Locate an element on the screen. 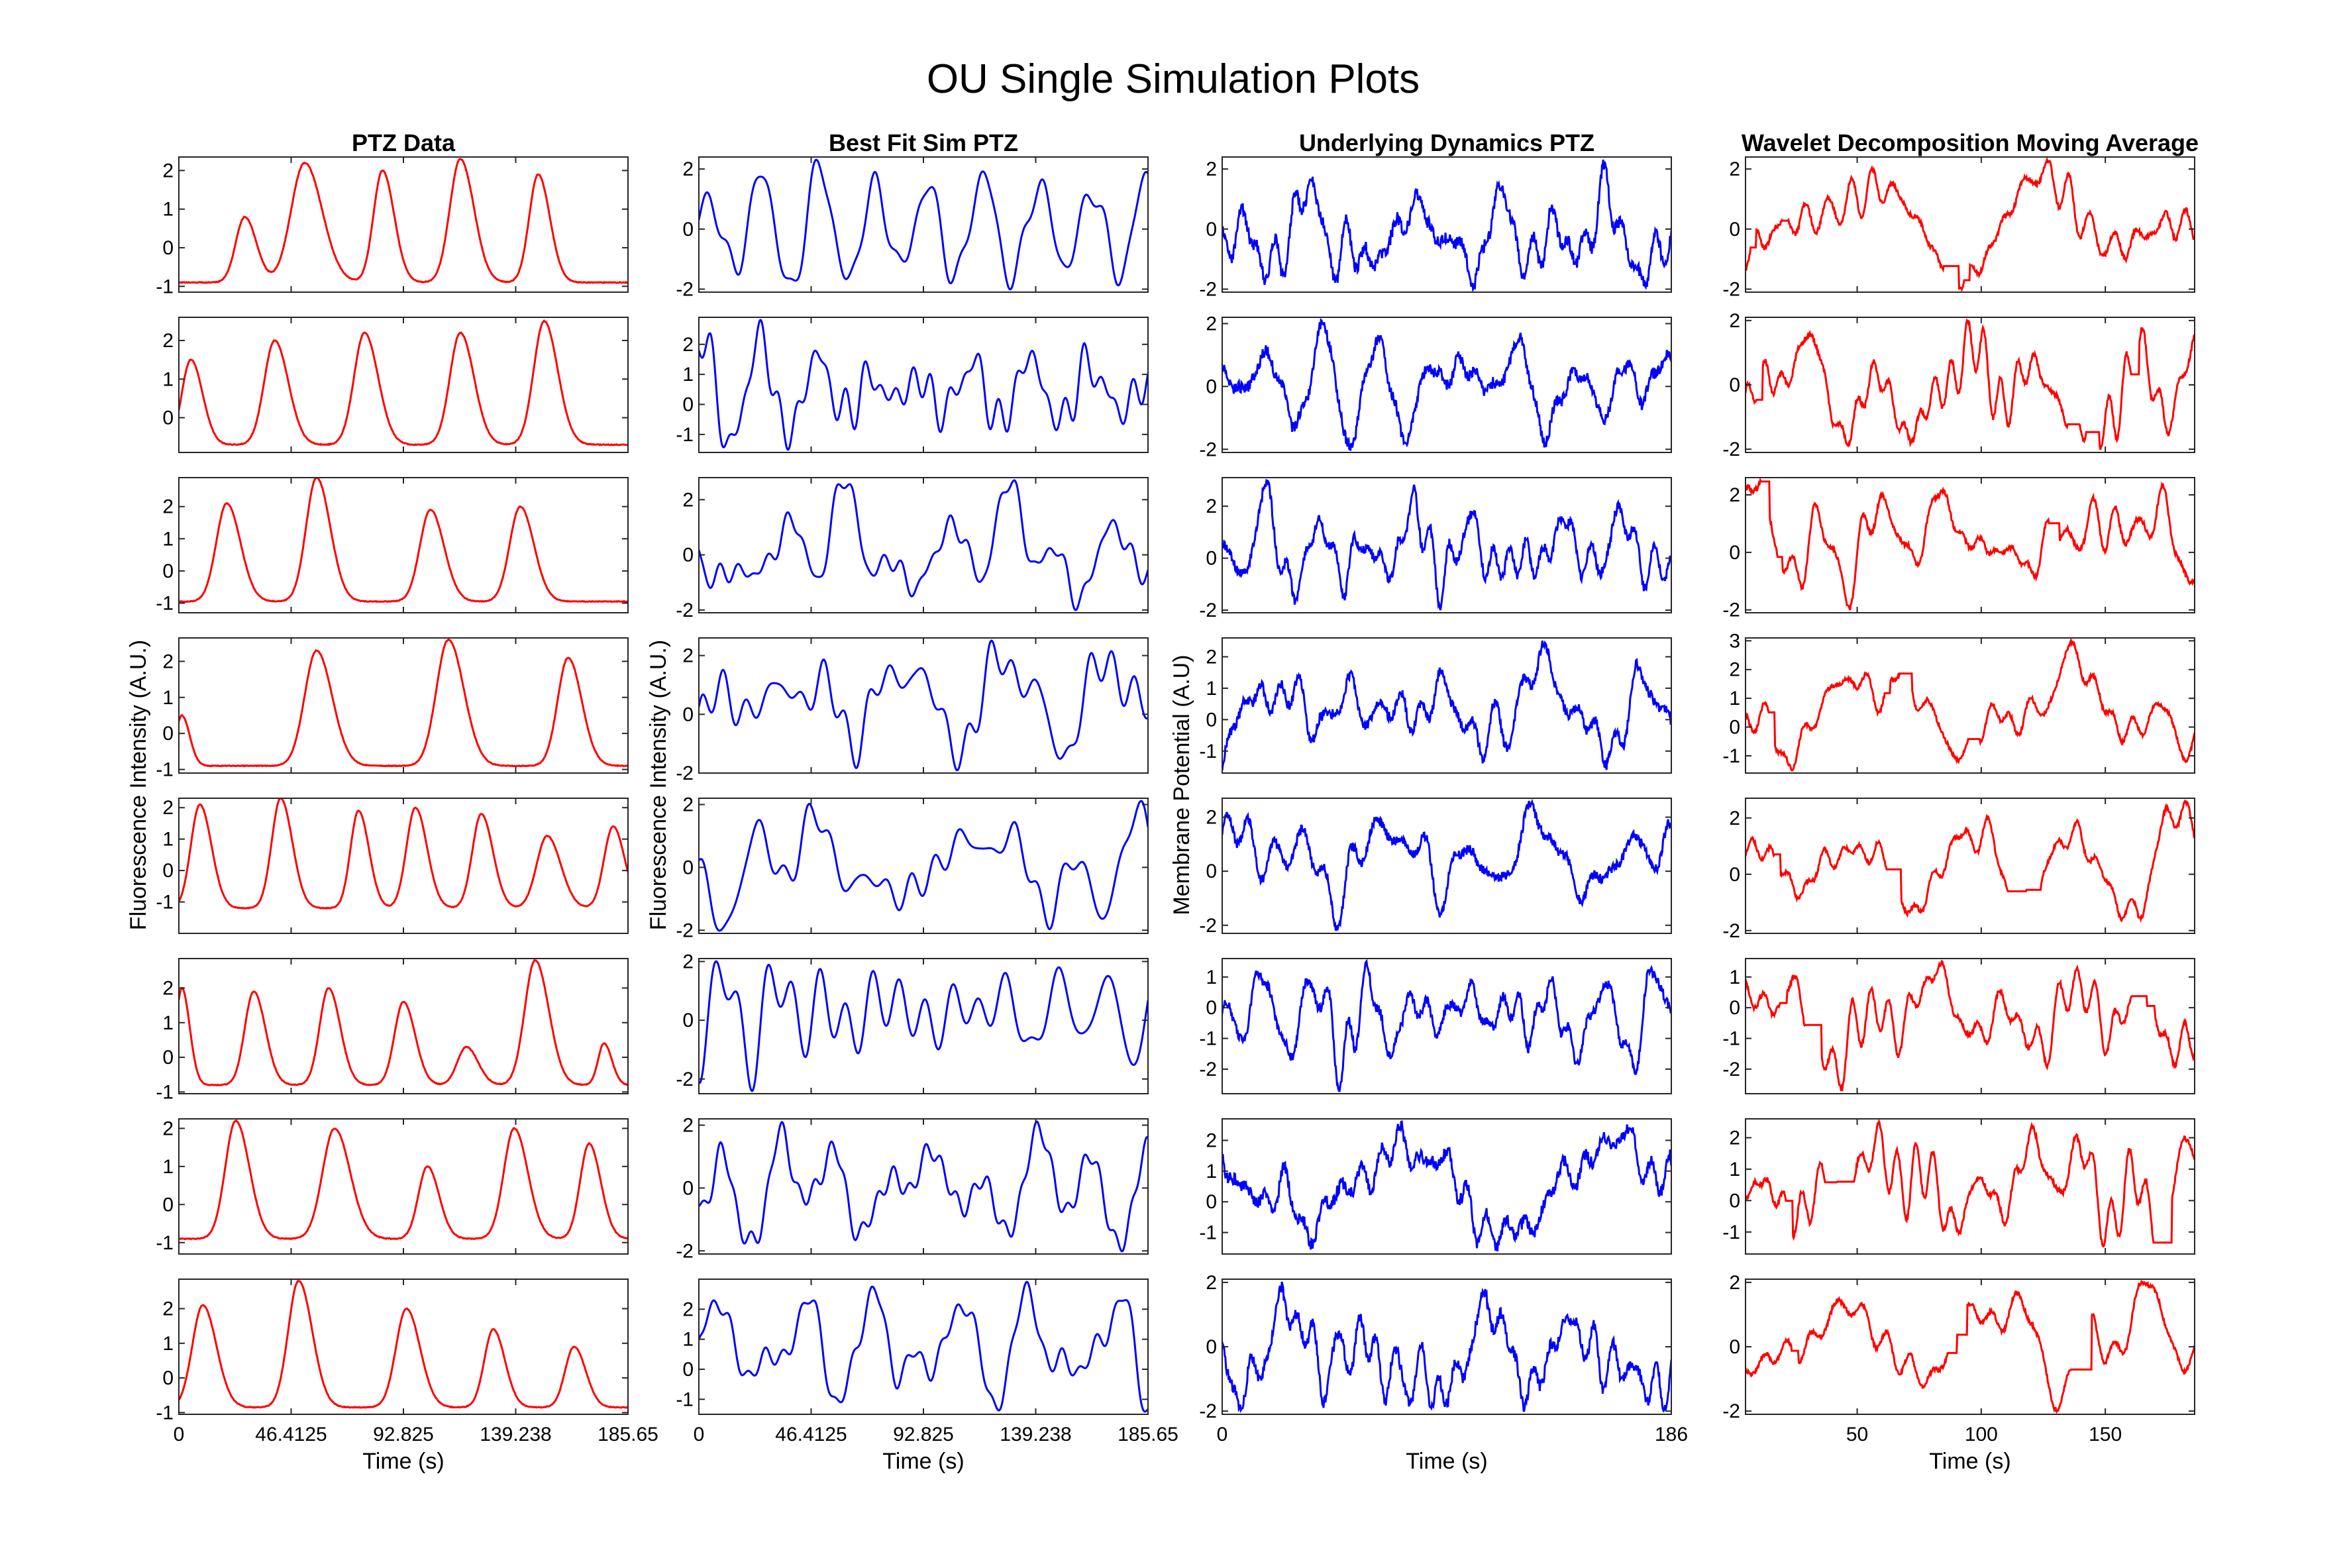 The height and width of the screenshot is (1568, 2347). column-title-3: Underlying Dynamics PTZ is located at coordinates (1446, 142).